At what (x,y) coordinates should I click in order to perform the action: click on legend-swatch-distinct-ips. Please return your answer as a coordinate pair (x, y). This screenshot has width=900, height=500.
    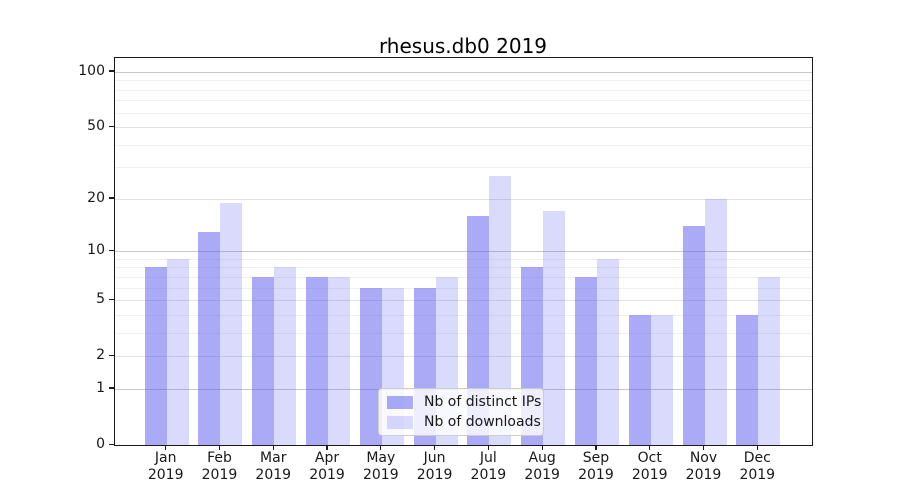
    Looking at the image, I should click on (400, 402).